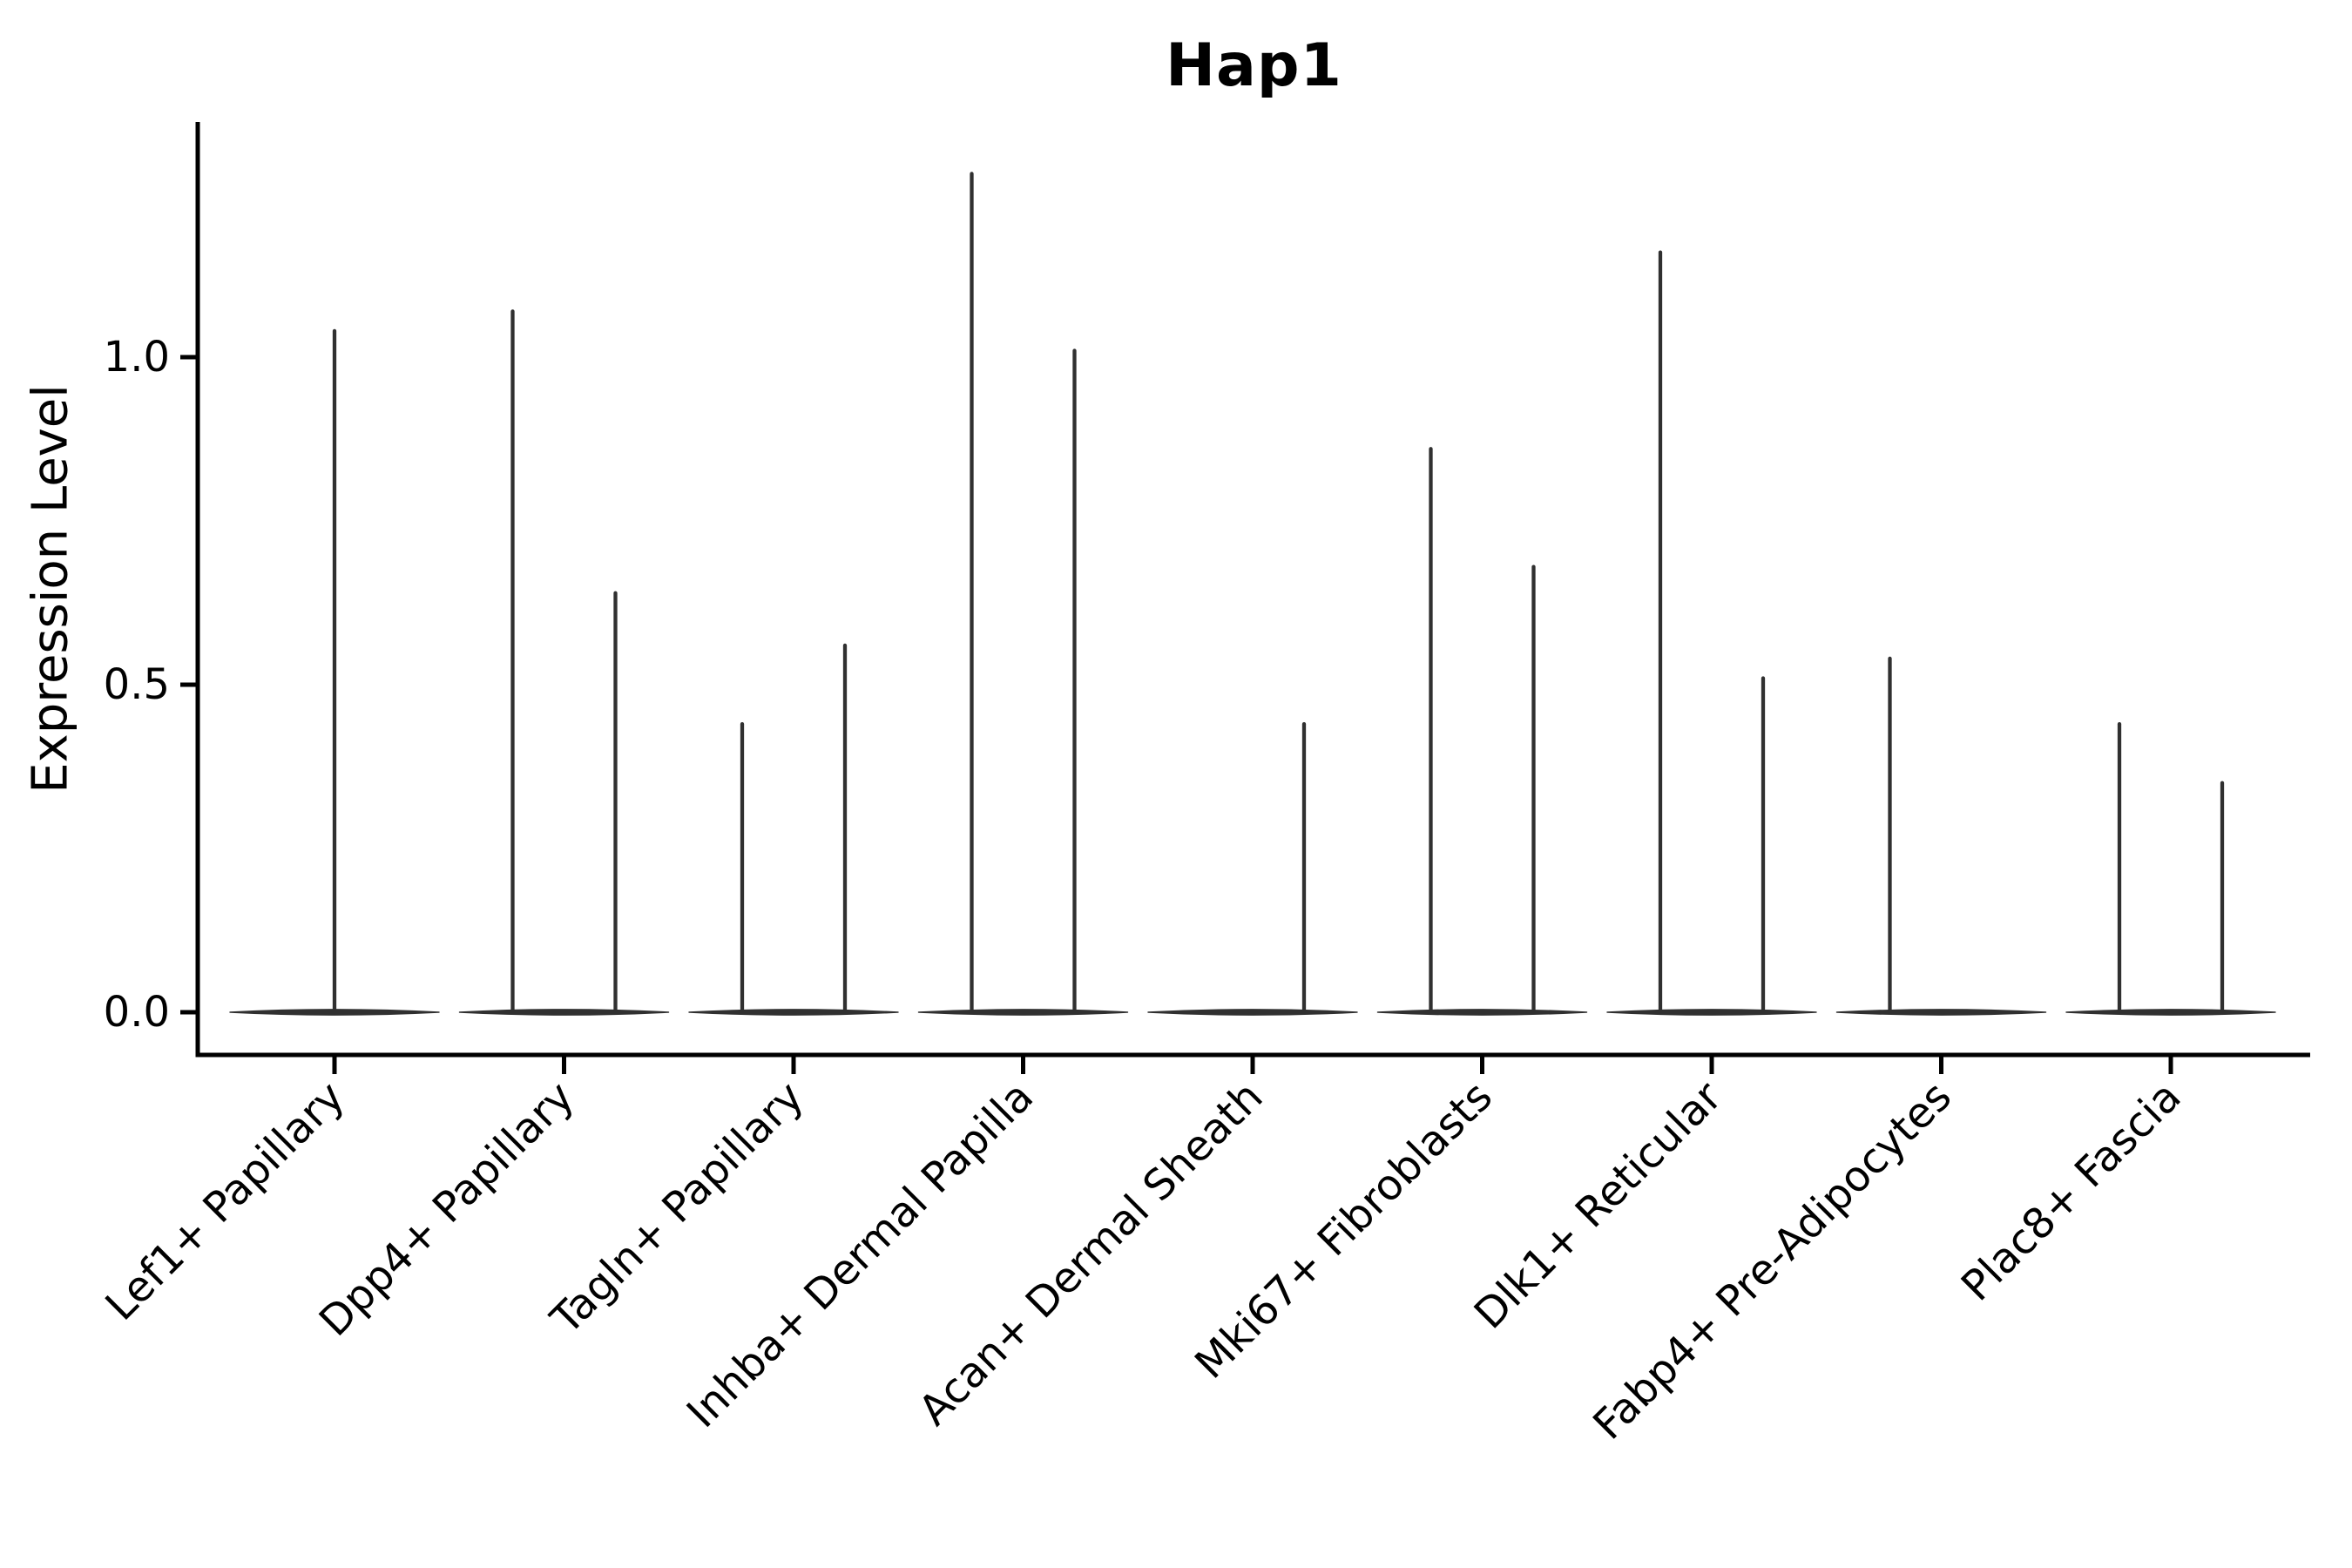 The height and width of the screenshot is (1568, 2352). What do you see at coordinates (1598, 1205) in the screenshot?
I see `x-tick-label: Dlk1+ Reticular` at bounding box center [1598, 1205].